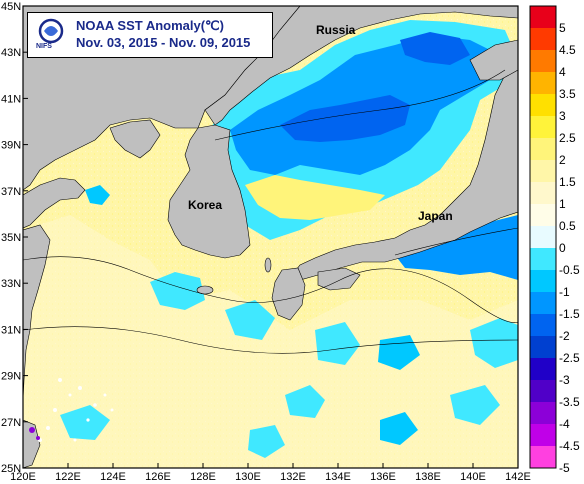 The width and height of the screenshot is (584, 484). I want to click on colorbar-tick-label: 2.5, so click(567, 138).